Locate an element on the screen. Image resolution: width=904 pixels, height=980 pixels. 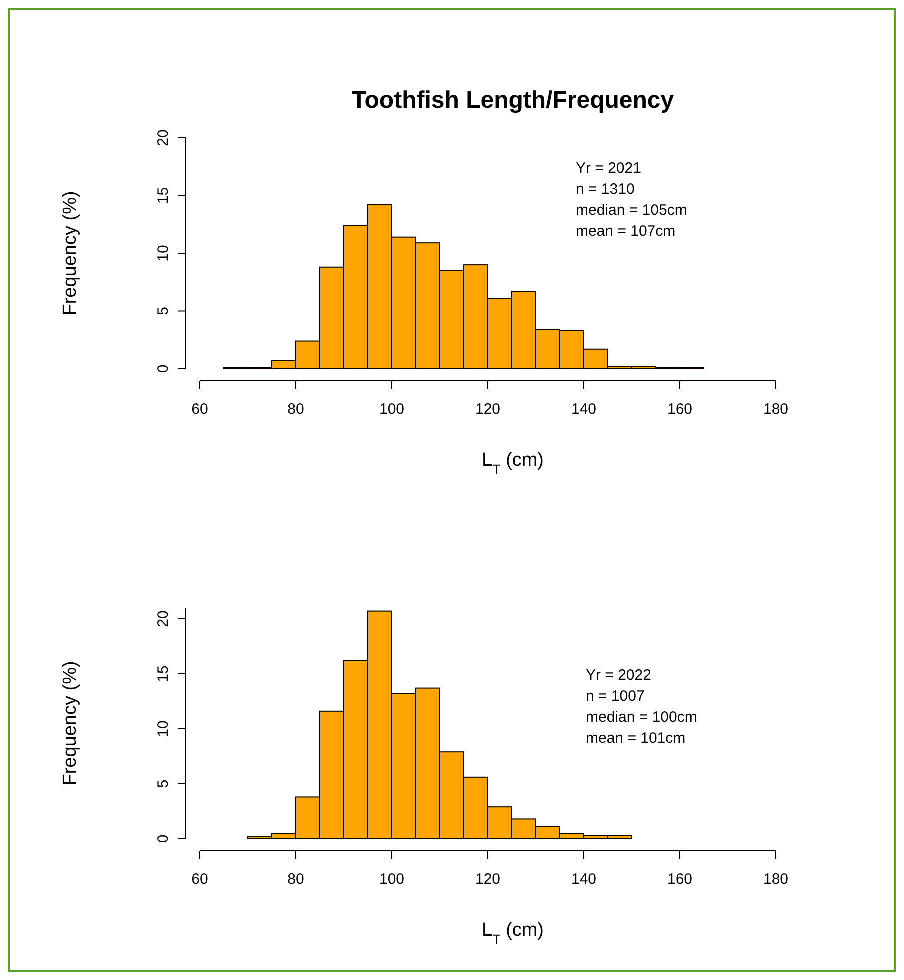
annotation: n = 1007 is located at coordinates (615, 696).